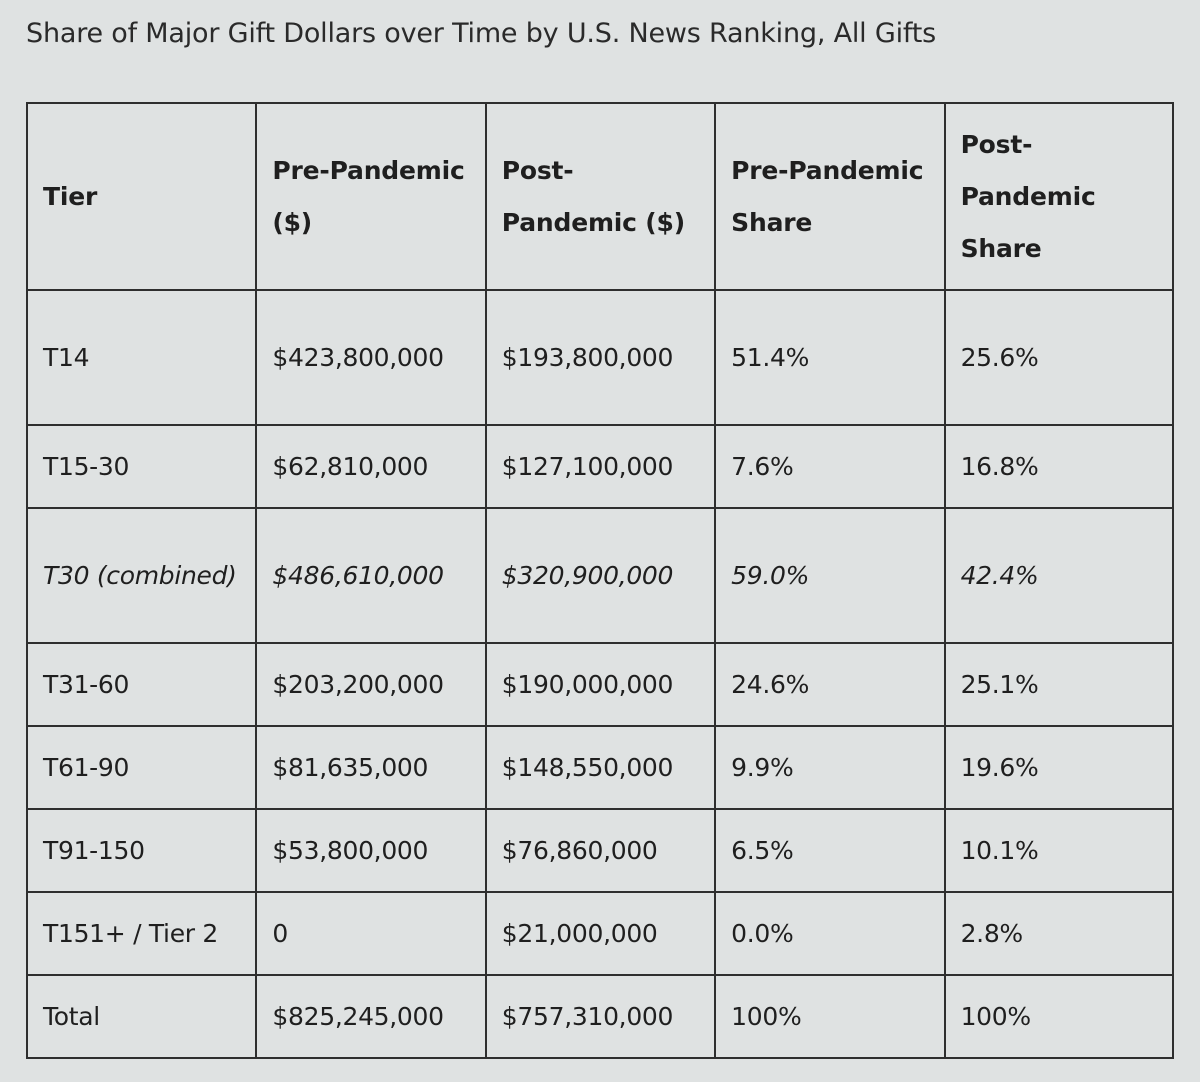 This screenshot has height=1082, width=1200. Describe the element at coordinates (1059, 933) in the screenshot. I see `cell-post-share: 2.8%` at that location.